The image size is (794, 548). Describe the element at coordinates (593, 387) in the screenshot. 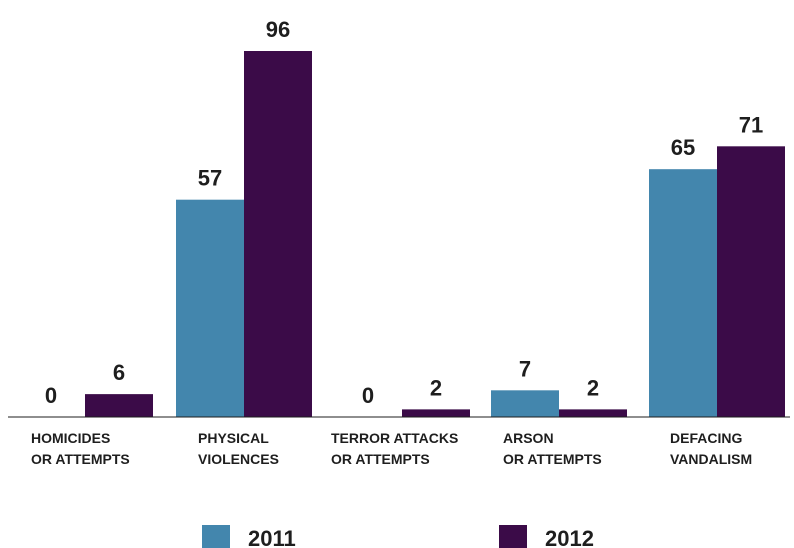

I see `value-label-2012-4: 2` at that location.